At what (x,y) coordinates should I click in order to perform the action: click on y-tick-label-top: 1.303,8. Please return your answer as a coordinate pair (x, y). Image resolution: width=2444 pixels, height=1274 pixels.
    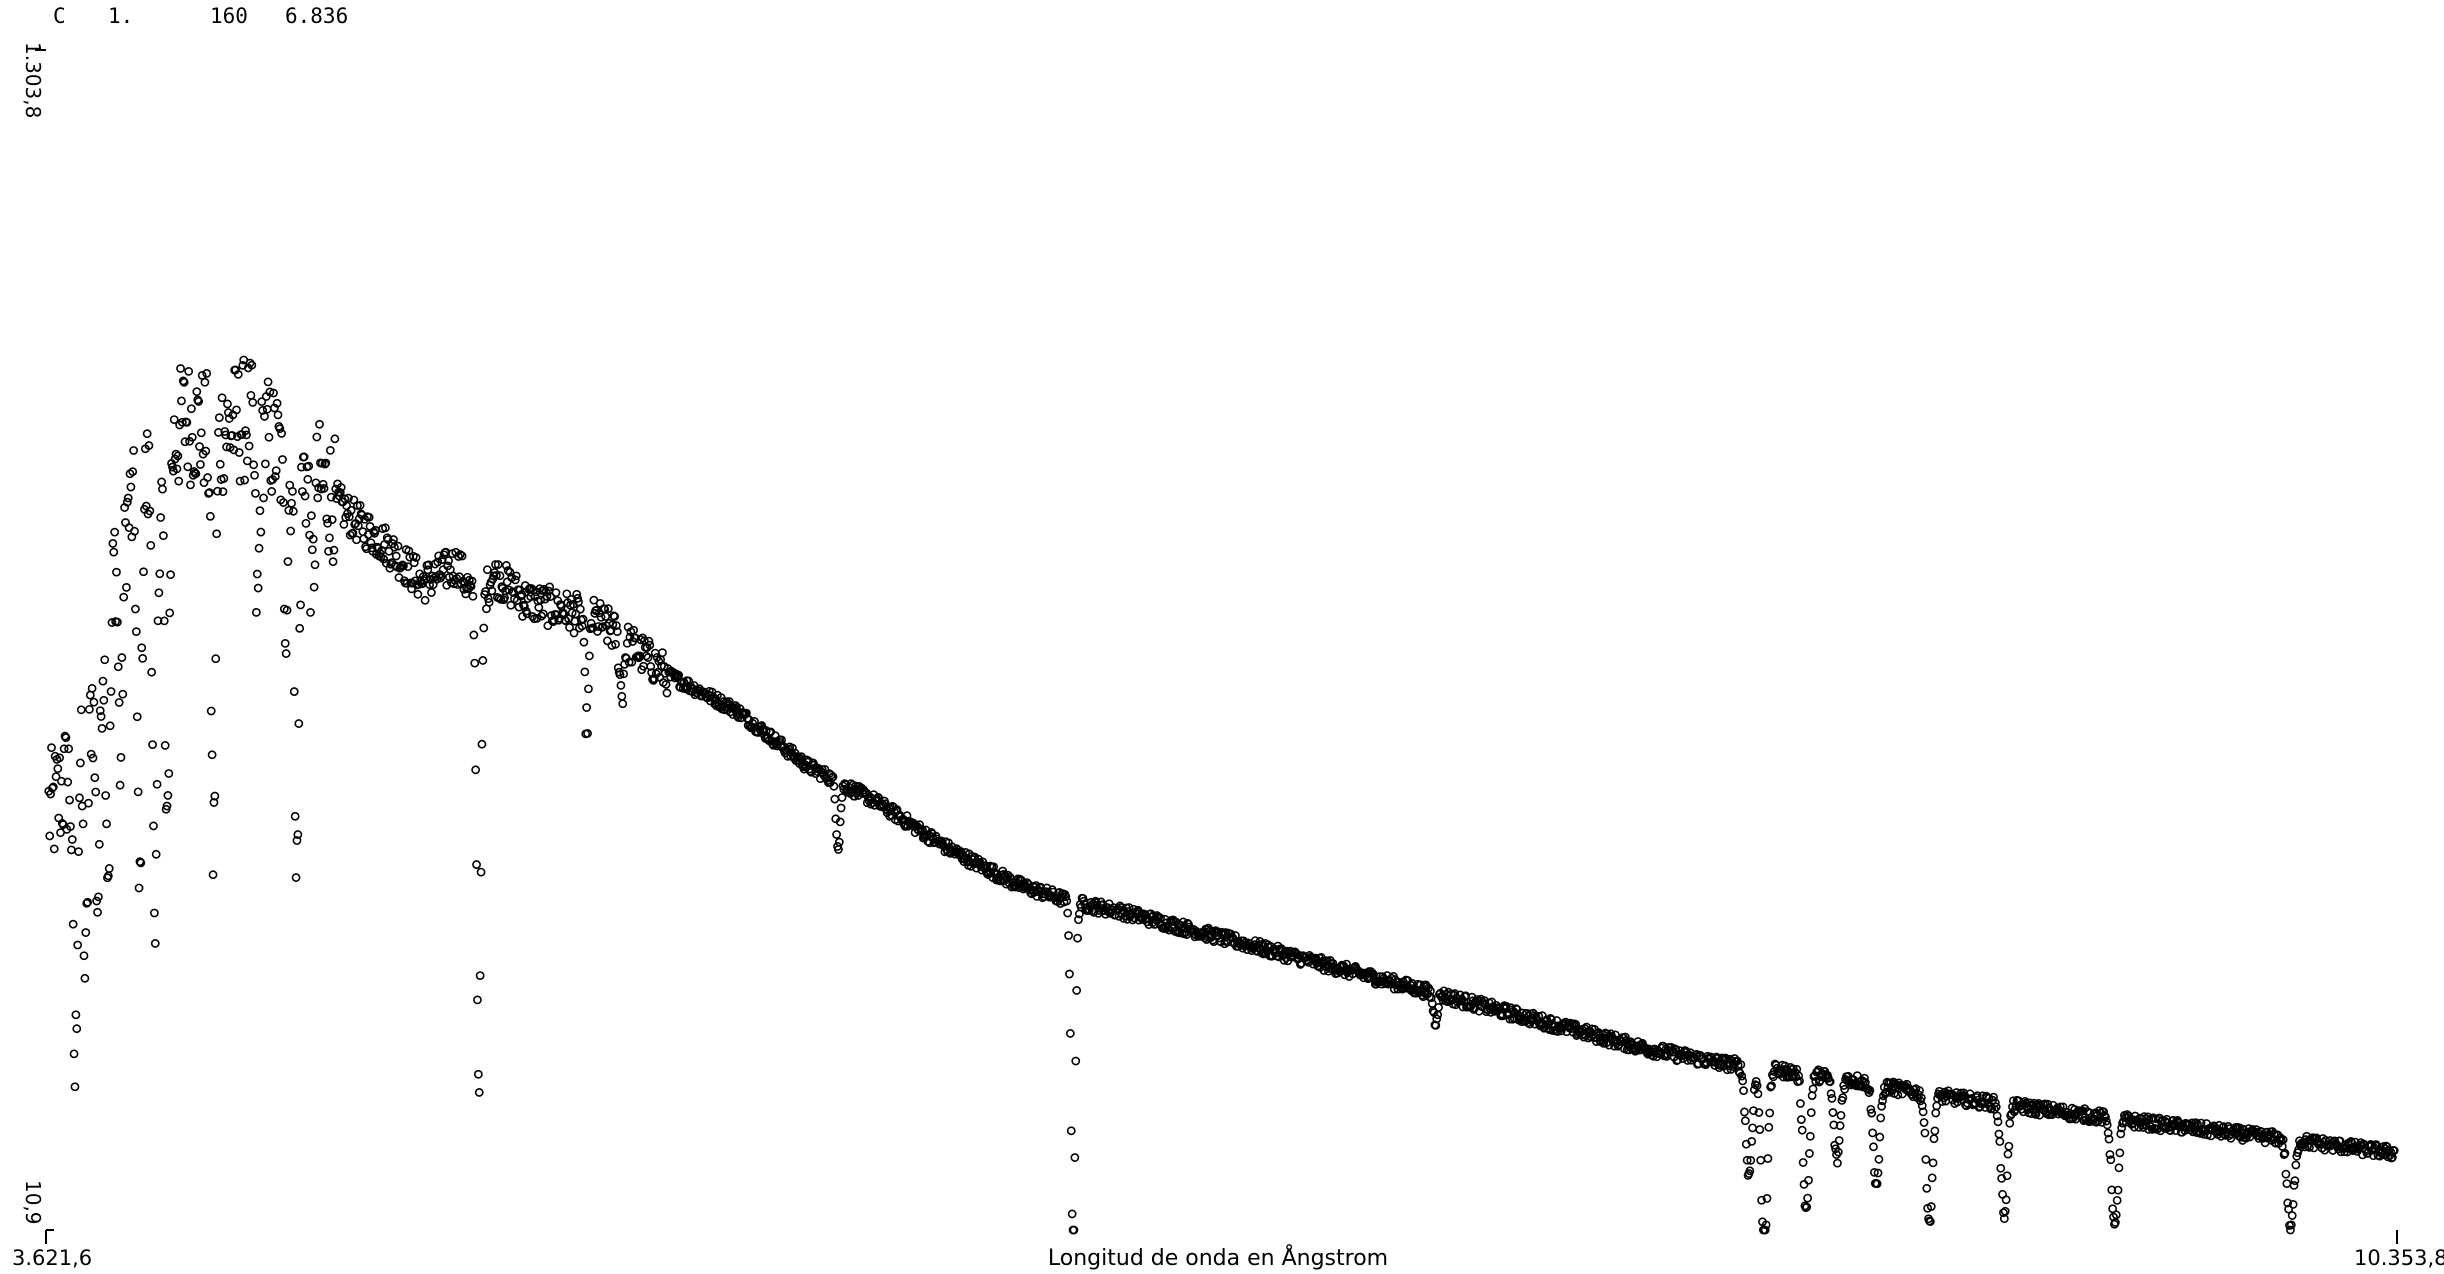
    Looking at the image, I should click on (33, 80).